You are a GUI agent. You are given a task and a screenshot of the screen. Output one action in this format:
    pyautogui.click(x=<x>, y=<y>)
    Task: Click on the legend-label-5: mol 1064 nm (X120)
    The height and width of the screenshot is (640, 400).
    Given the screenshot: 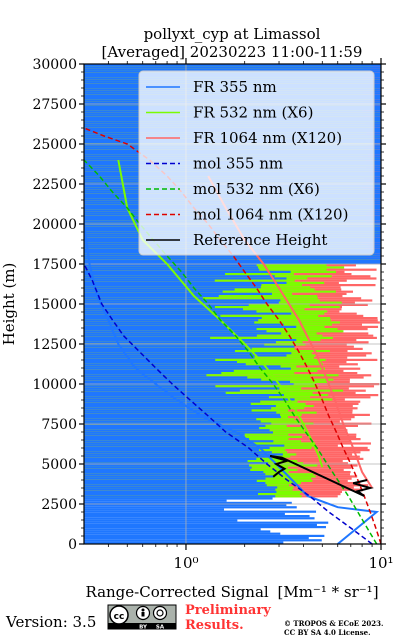 What is the action you would take?
    pyautogui.click(x=270, y=215)
    